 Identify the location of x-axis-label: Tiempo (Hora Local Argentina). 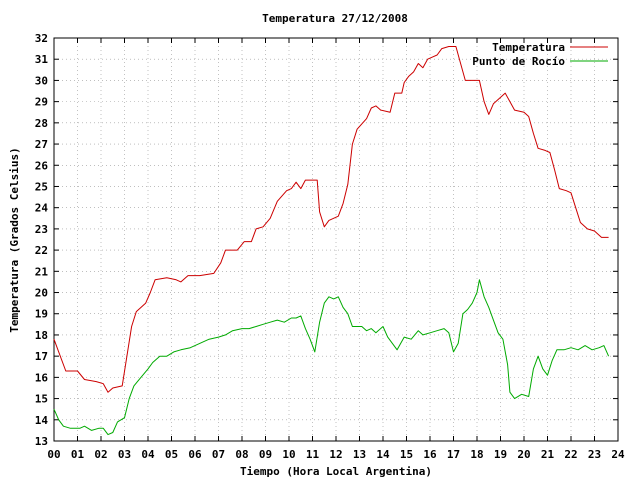
(336, 471).